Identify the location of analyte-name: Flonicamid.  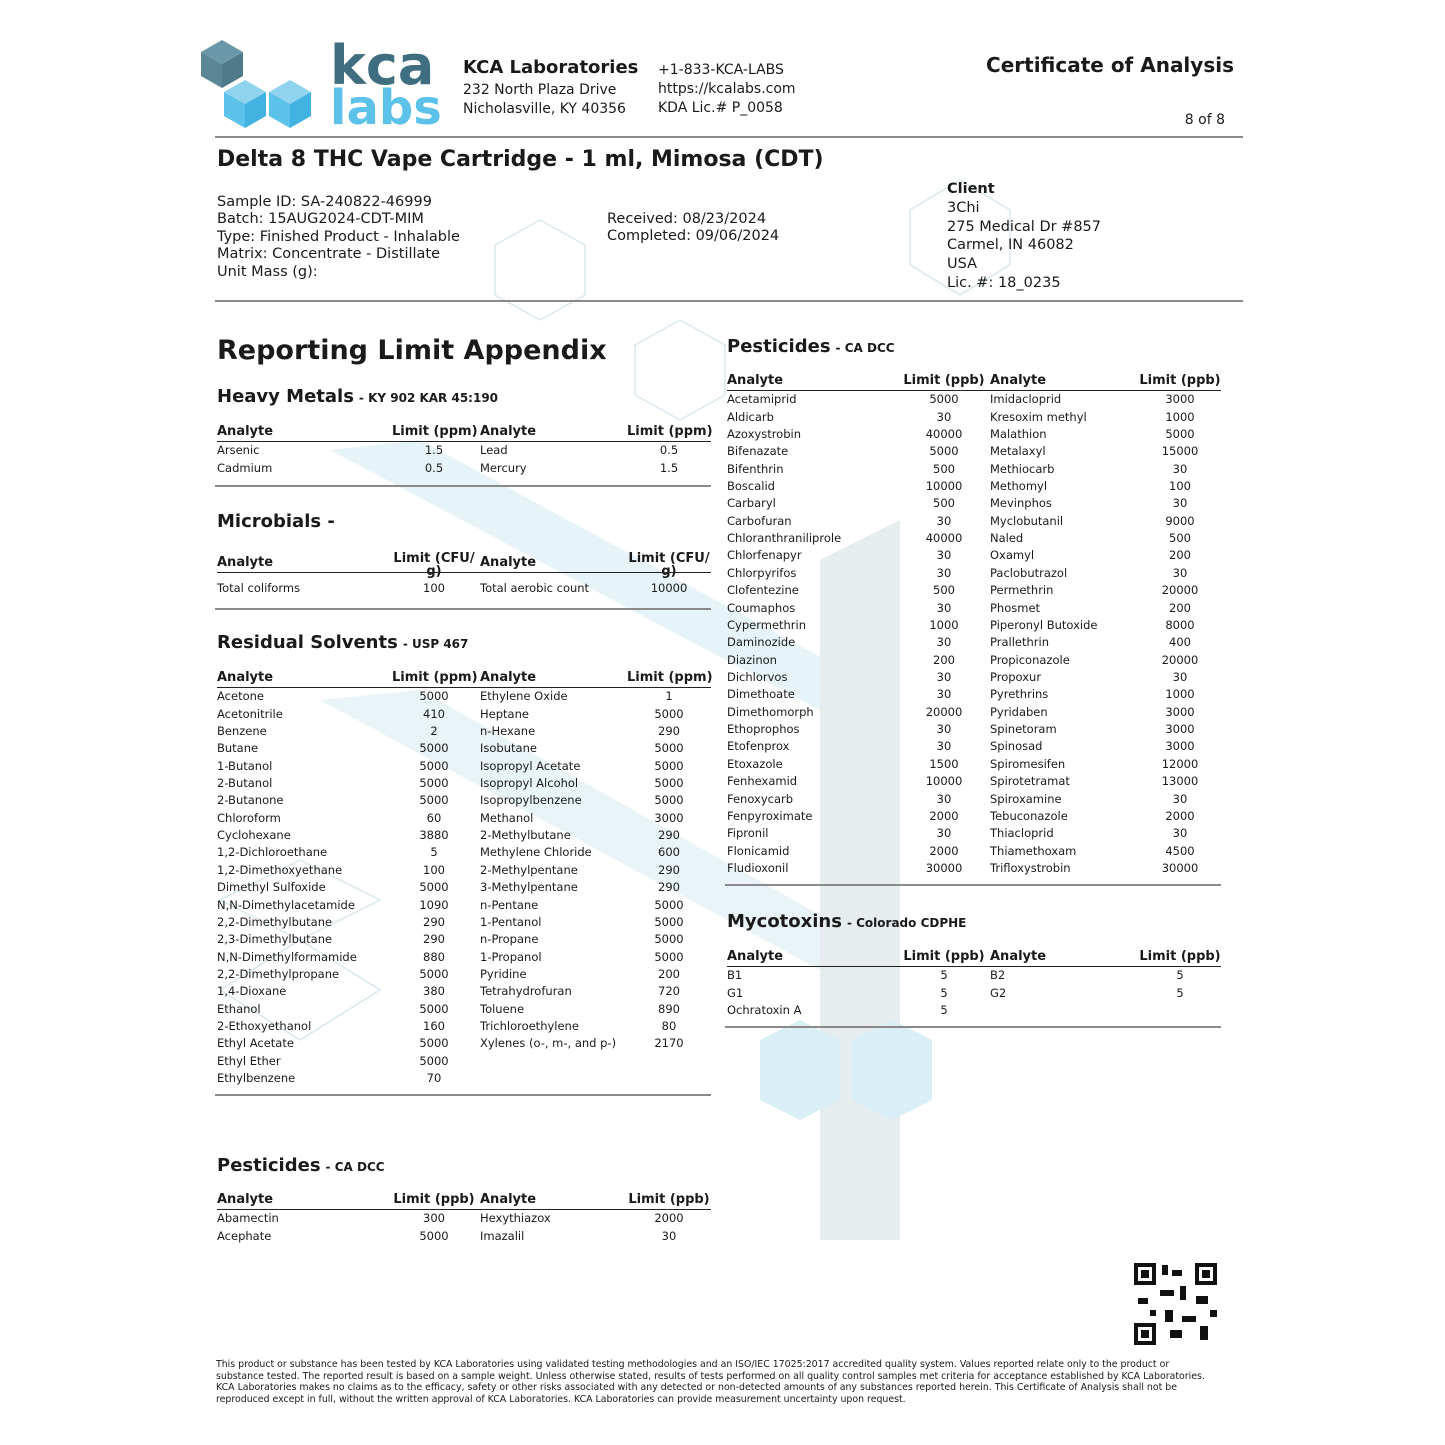
(758, 850).